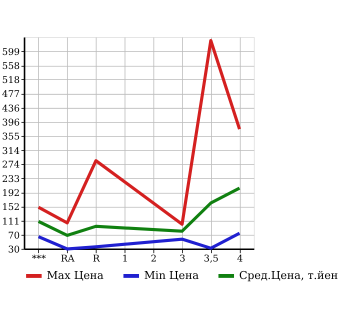 Image resolution: width=345 pixels, height=335 pixels. I want to click on legend-label: Min Цена, so click(172, 275).